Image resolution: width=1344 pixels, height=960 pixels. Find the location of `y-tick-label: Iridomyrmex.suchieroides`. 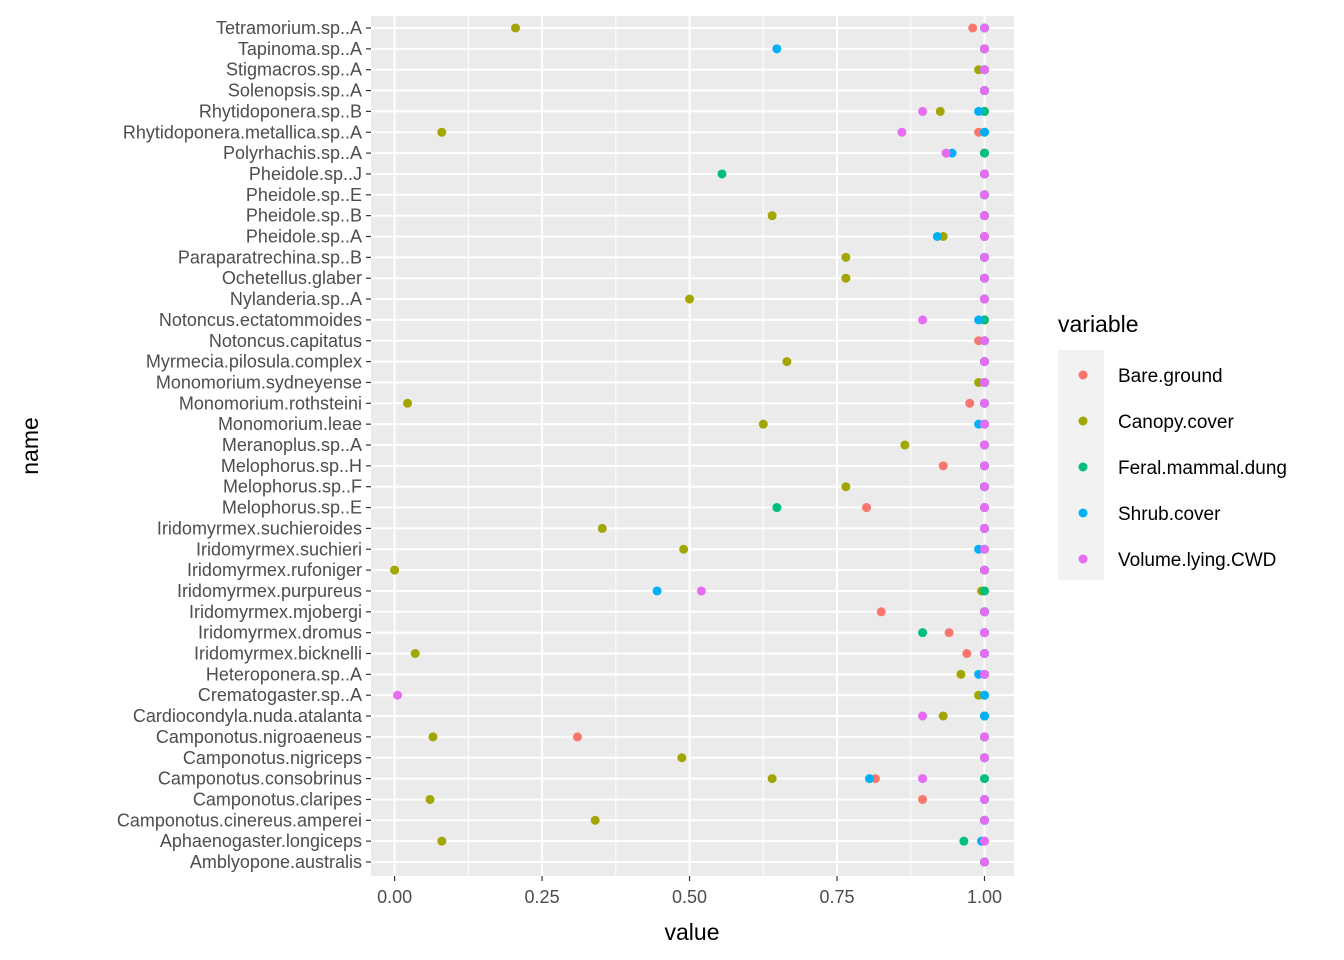

y-tick-label: Iridomyrmex.suchieroides is located at coordinates (259, 528).